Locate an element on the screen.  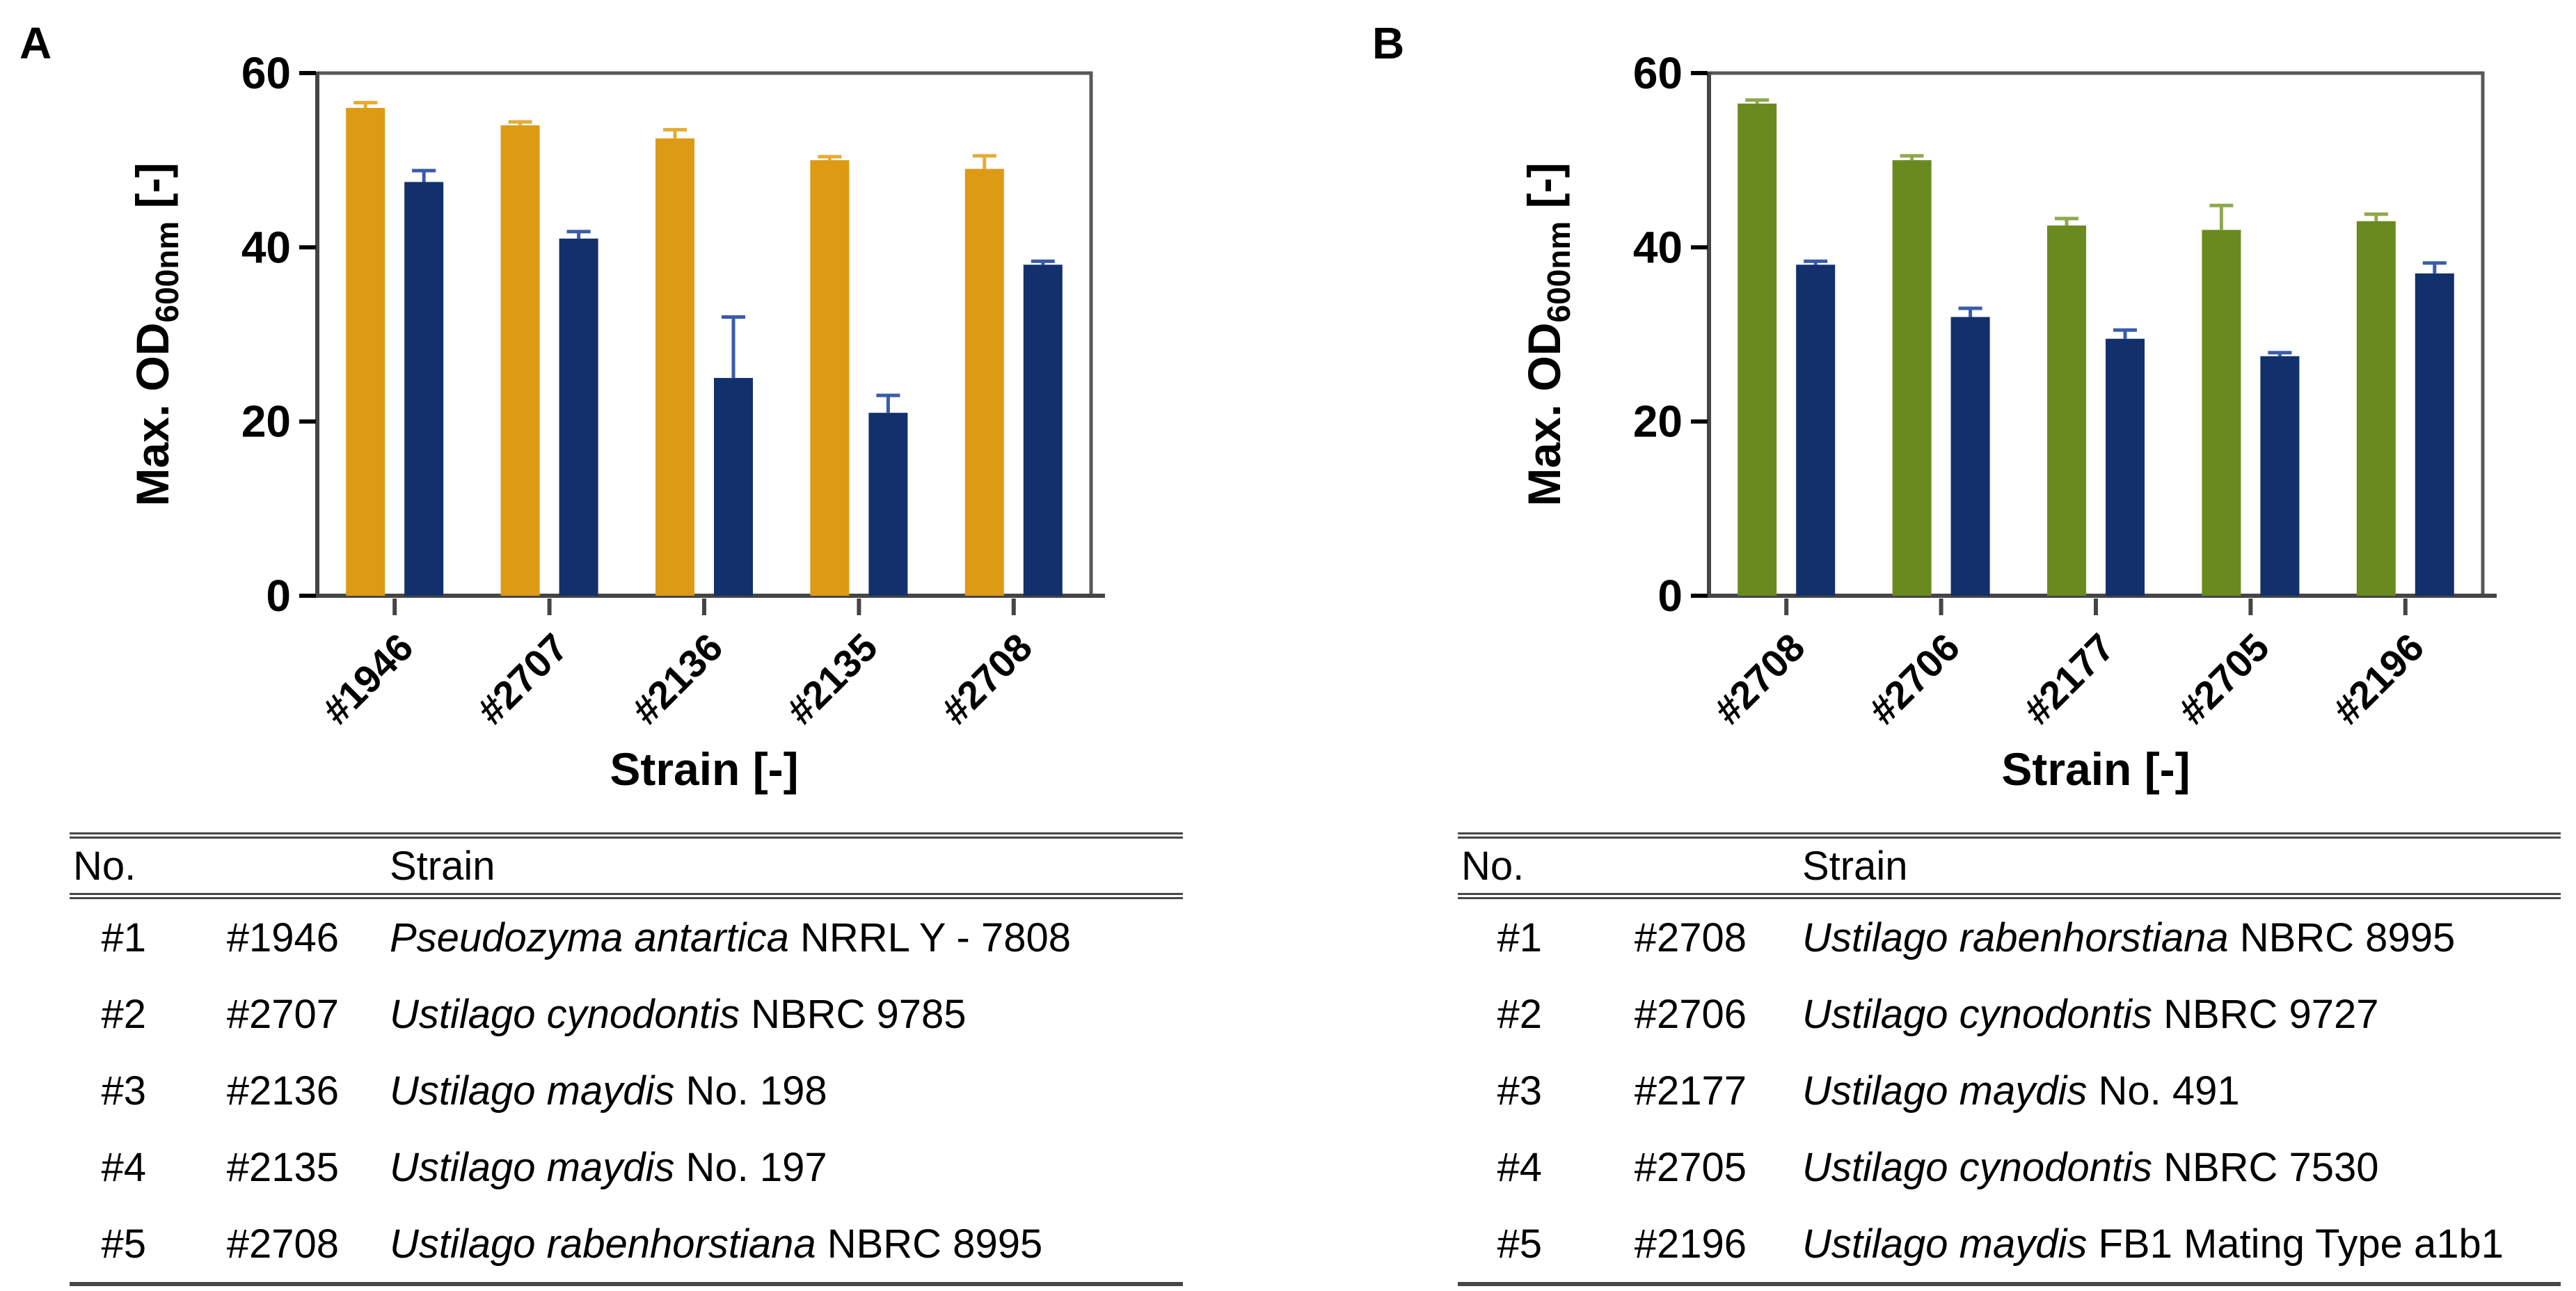
strain-id: #2706 is located at coordinates (1690, 1014).